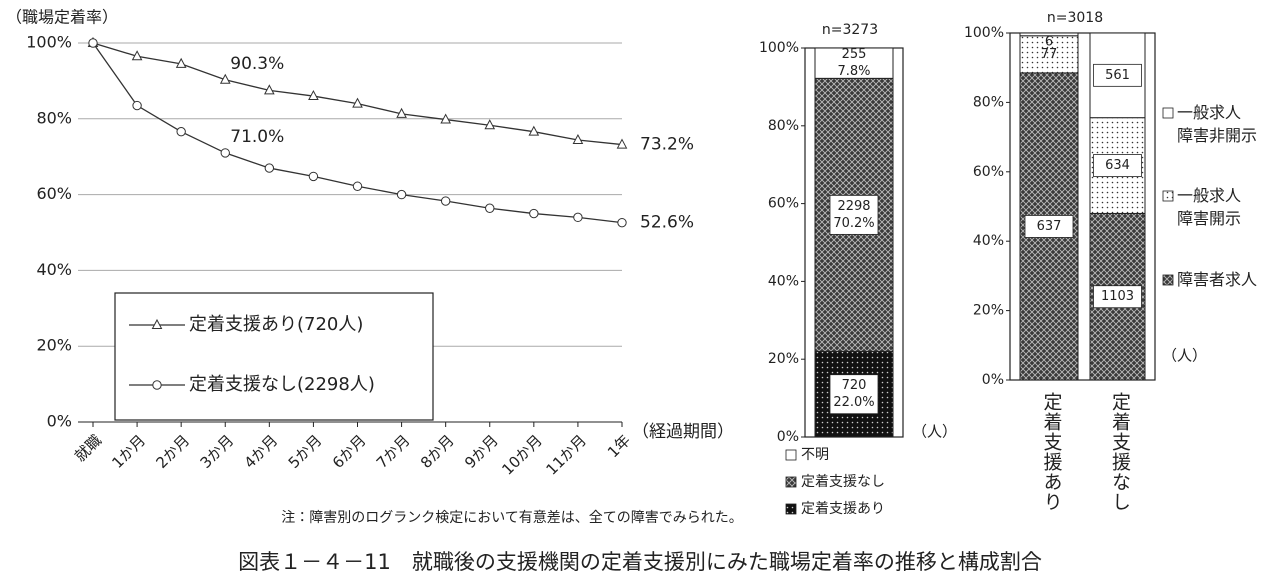 The height and width of the screenshot is (586, 1280). What do you see at coordinates (667, 145) in the screenshot?
I see `value-label: 73.2%` at bounding box center [667, 145].